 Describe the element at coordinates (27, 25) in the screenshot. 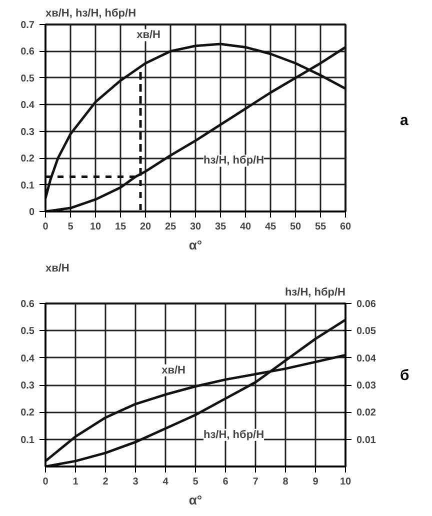

I see `y-tick-label: 0.7` at that location.